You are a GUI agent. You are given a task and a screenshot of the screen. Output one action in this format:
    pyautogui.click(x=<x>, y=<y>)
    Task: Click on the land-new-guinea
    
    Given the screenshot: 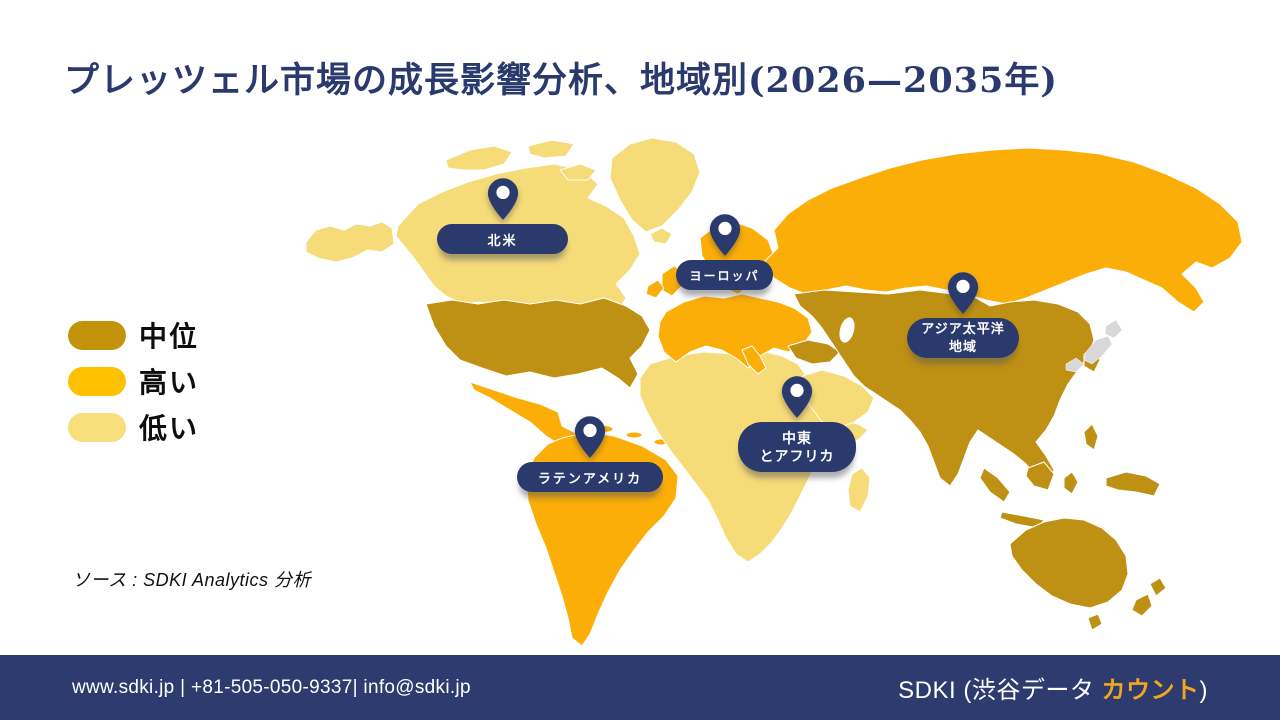 What is the action you would take?
    pyautogui.click(x=1133, y=484)
    